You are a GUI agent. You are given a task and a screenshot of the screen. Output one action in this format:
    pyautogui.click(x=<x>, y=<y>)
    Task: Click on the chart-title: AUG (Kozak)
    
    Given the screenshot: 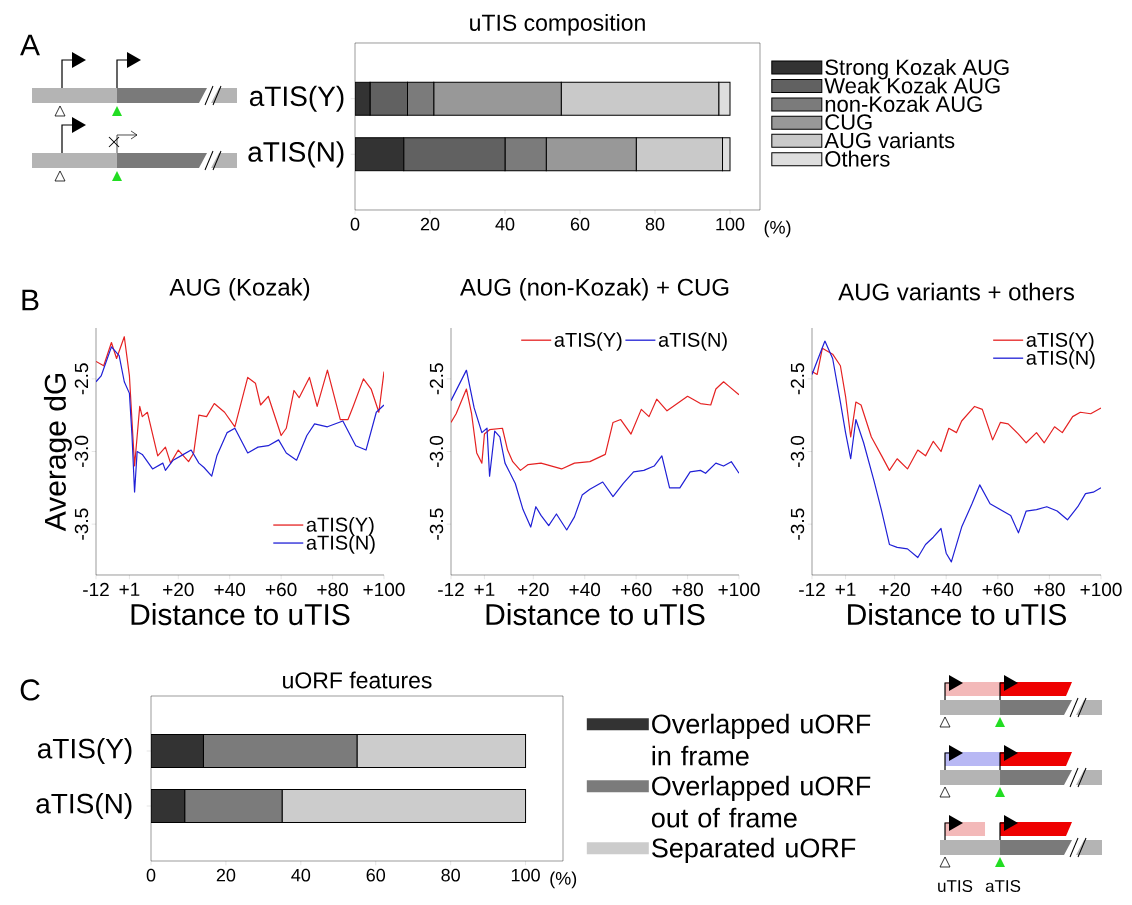 What is the action you would take?
    pyautogui.click(x=239, y=289)
    